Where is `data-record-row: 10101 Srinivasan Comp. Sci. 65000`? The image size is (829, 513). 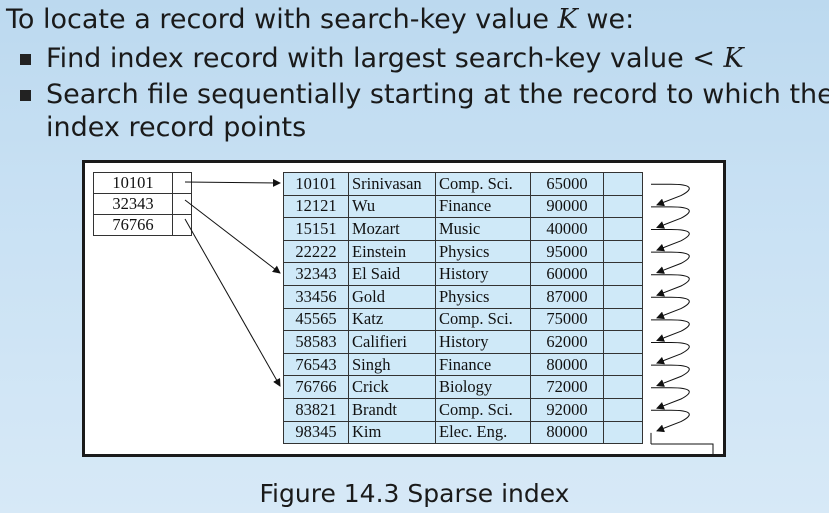
data-record-row: 10101 Srinivasan Comp. Sci. 65000 is located at coordinates (463, 184).